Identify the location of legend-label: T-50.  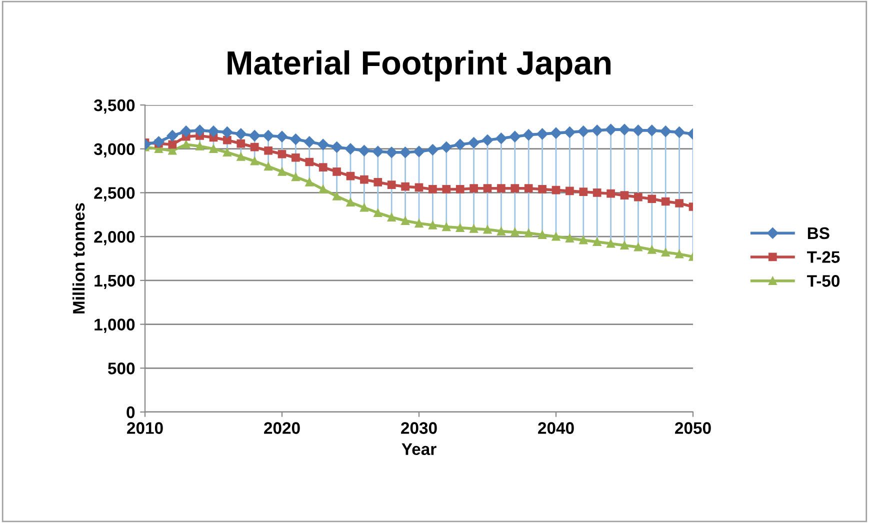
(823, 281).